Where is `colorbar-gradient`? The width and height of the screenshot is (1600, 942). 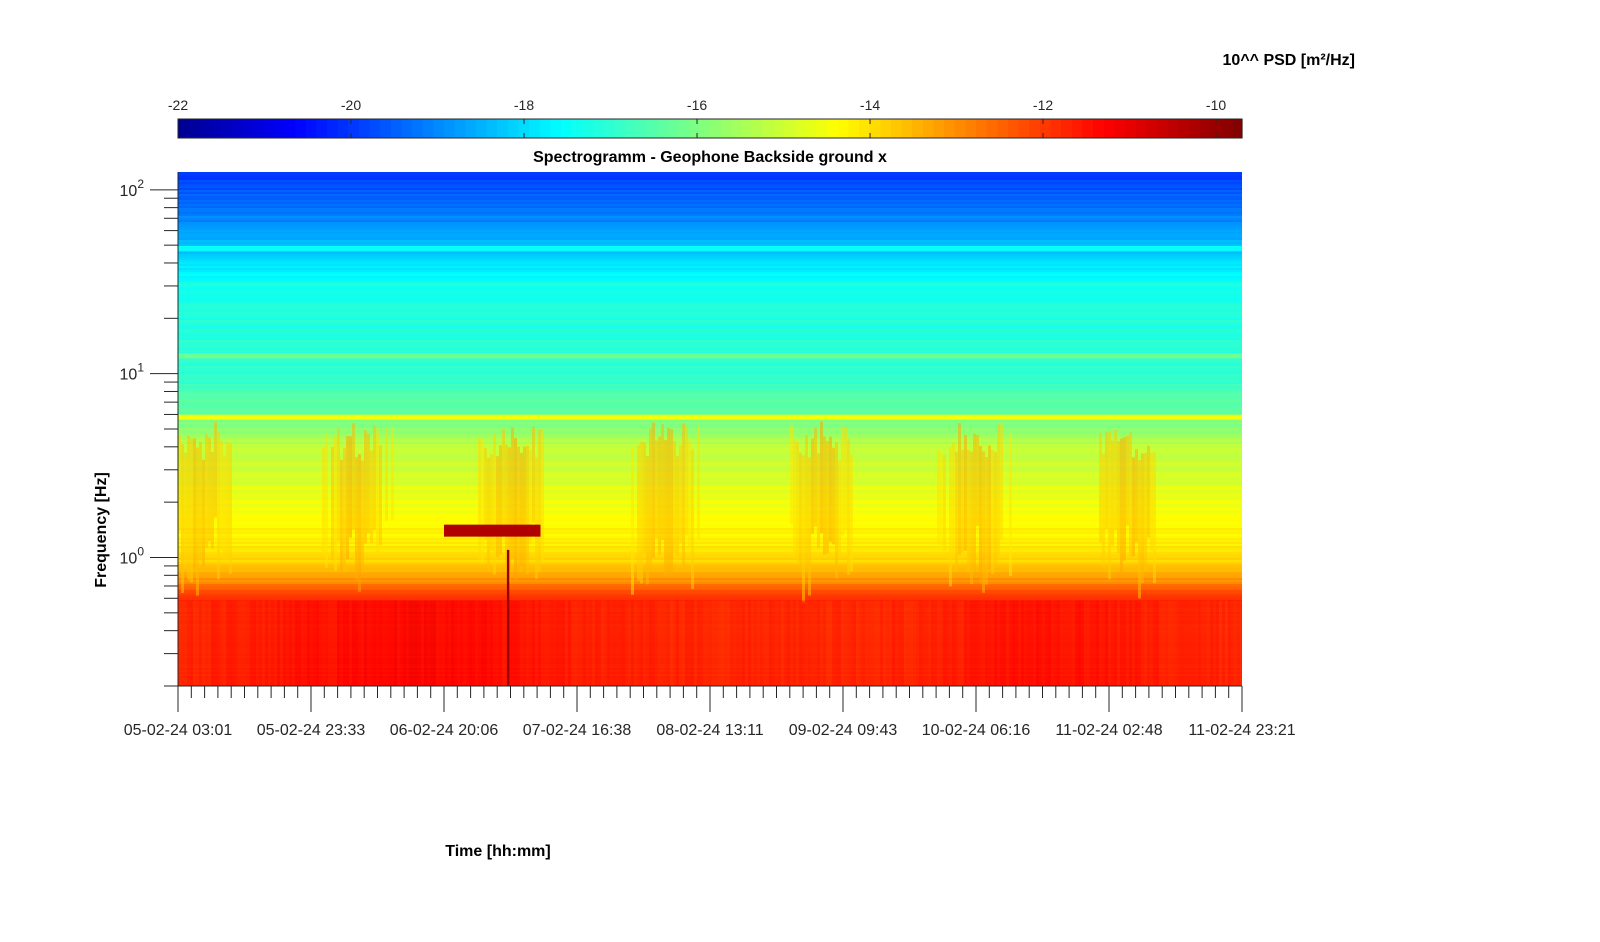
colorbar-gradient is located at coordinates (710, 128).